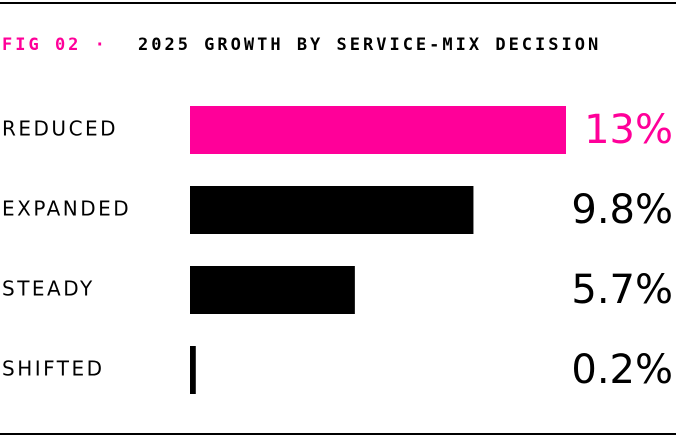 Image resolution: width=676 pixels, height=436 pixels. I want to click on value-label: 13%, so click(628, 130).